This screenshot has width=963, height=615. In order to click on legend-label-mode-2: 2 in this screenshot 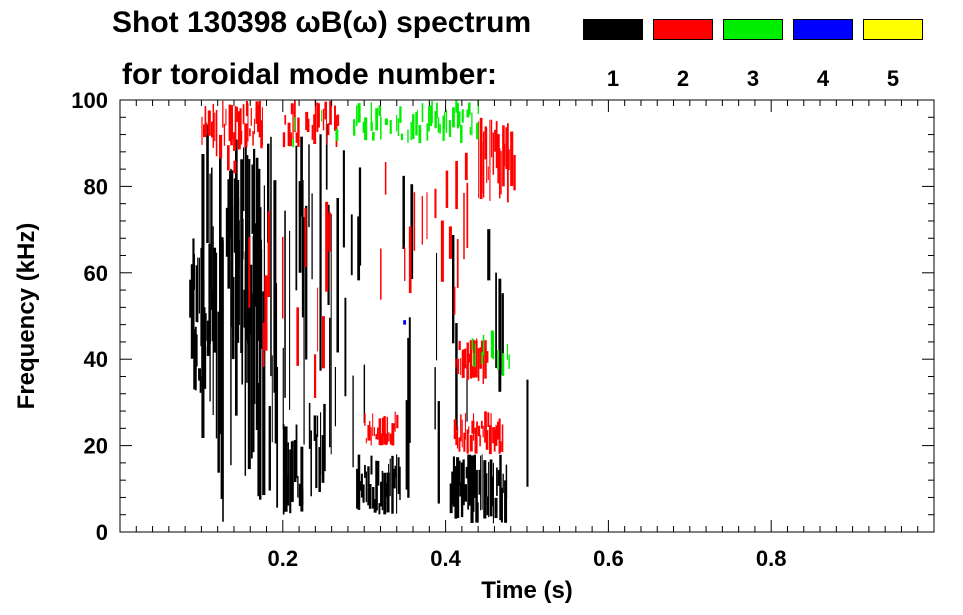, I will do `click(683, 78)`.